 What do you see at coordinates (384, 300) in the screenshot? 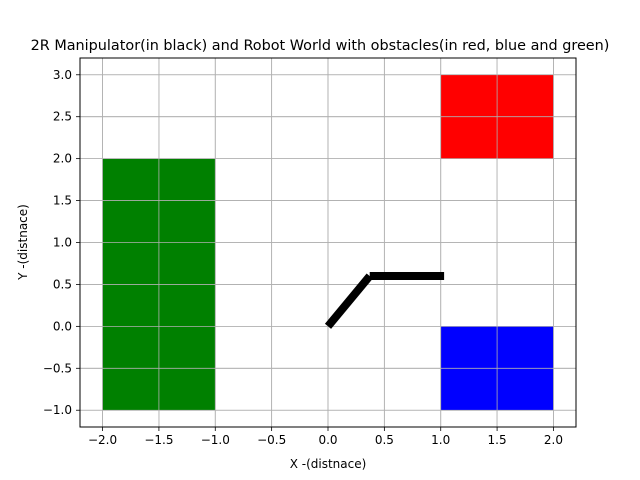
I see `manipulator` at bounding box center [384, 300].